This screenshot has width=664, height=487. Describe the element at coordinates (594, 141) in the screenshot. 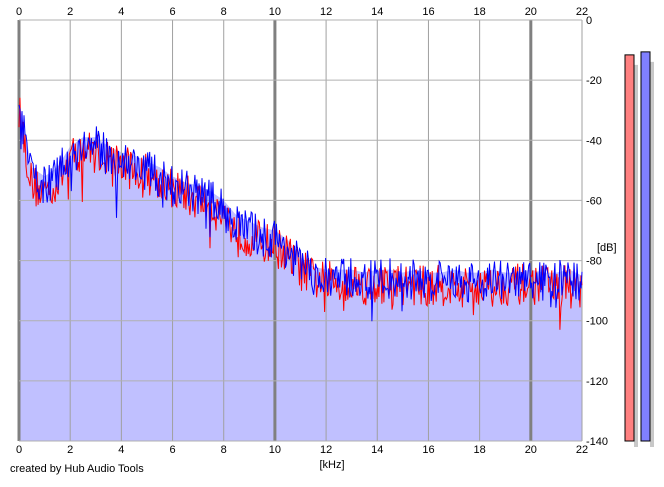

I see `y-tick-label: -40` at that location.